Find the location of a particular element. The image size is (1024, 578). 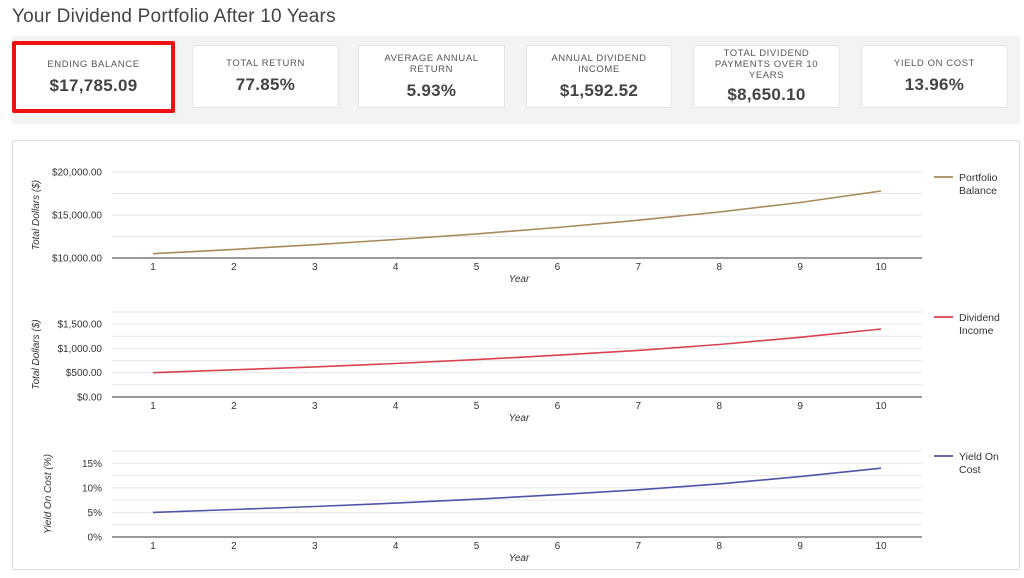

y-axis-title: Yield On Cost (%) is located at coordinates (48, 494).